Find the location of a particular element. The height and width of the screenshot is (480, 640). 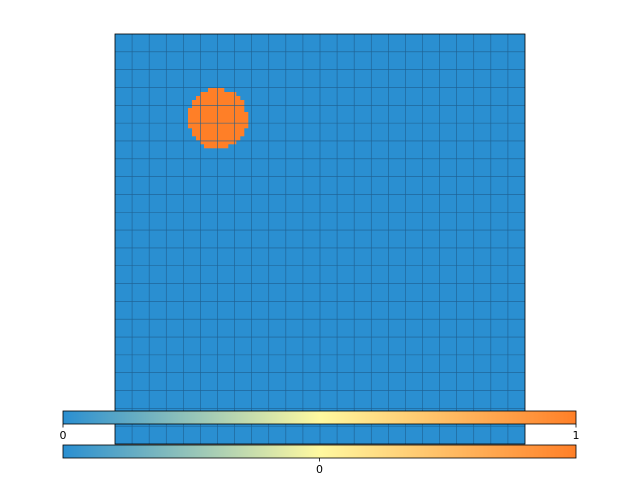

colorbar-2-tick-label: 0 is located at coordinates (319, 469).